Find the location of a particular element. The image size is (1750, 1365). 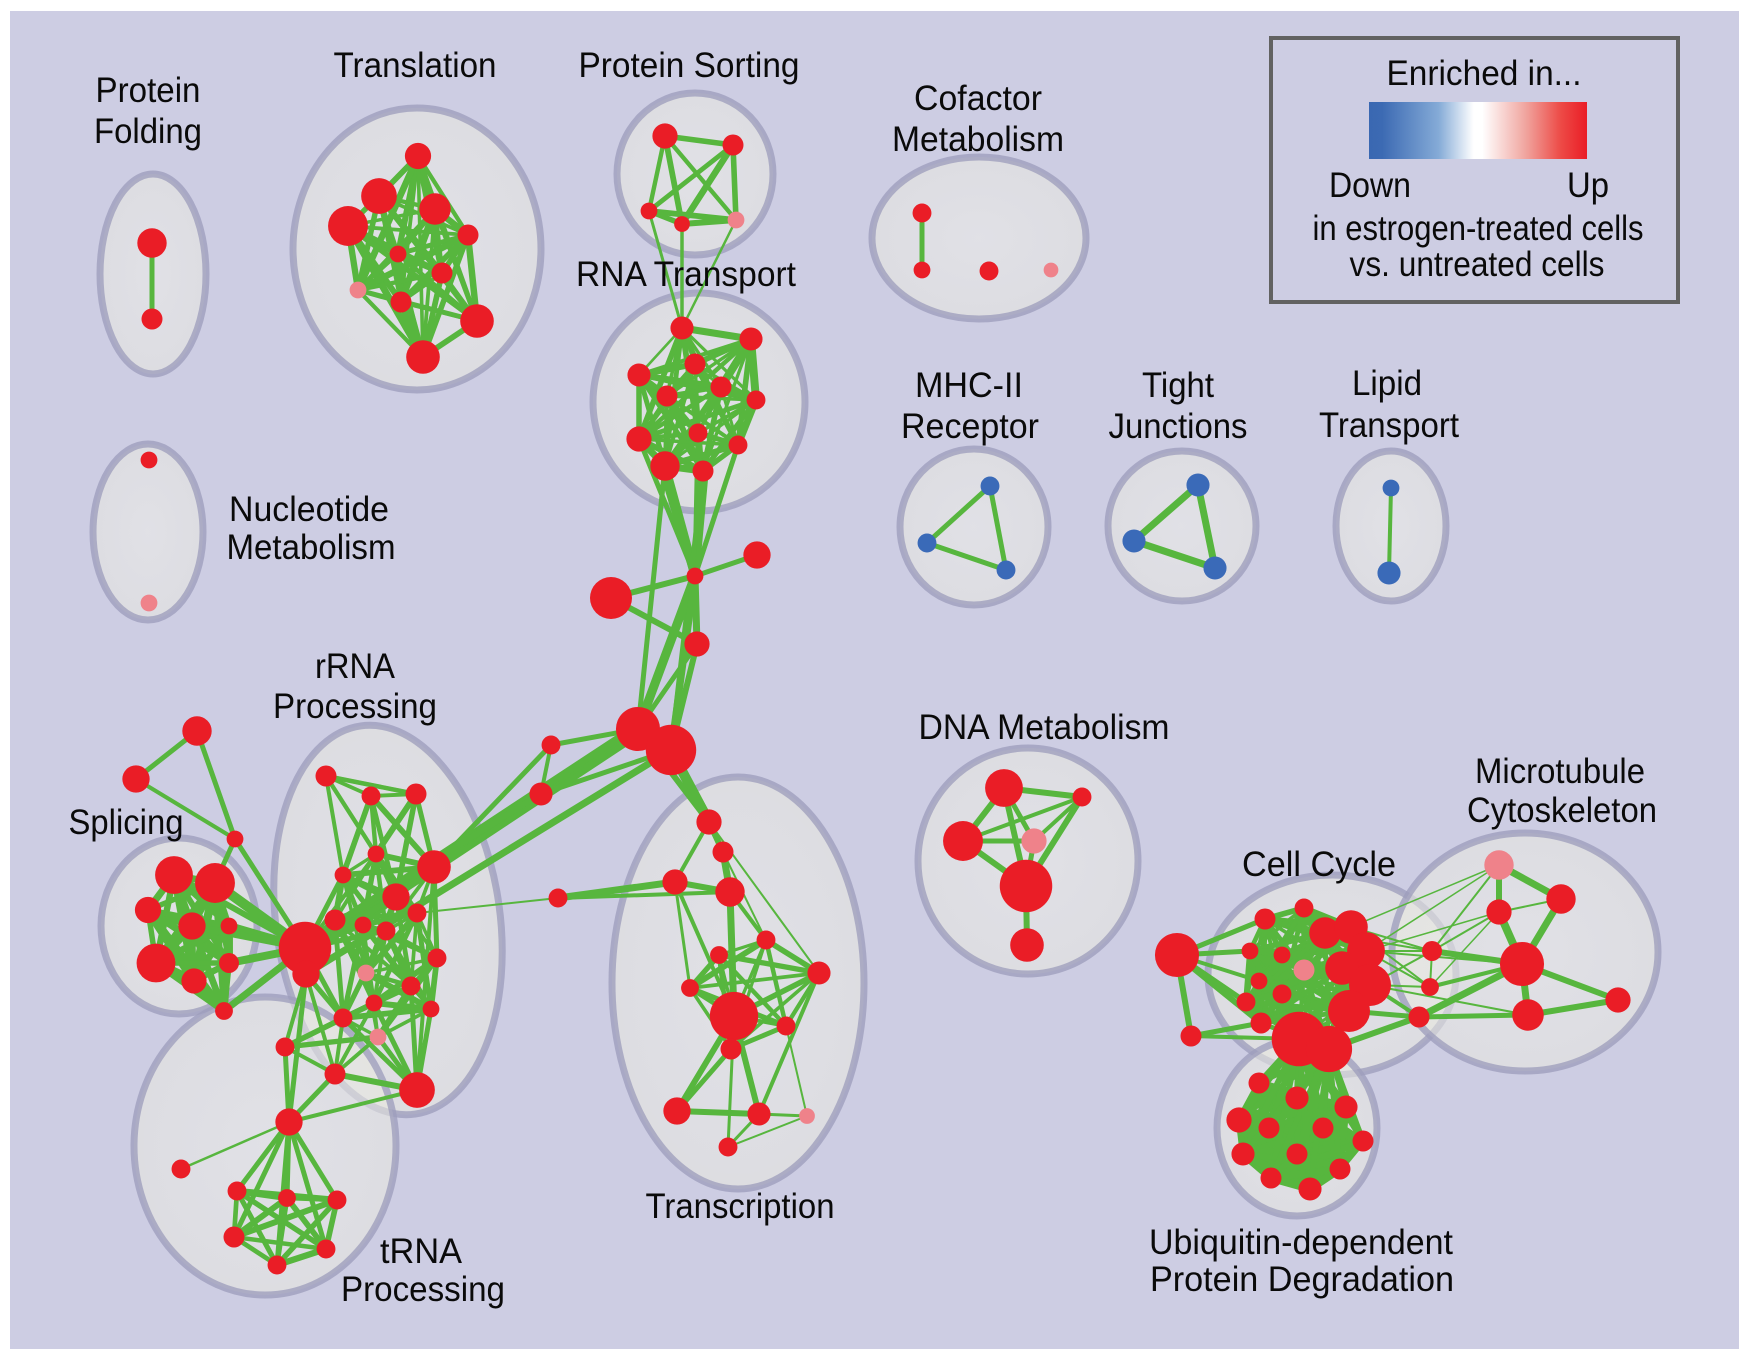

svg-text: DNA Metabolism is located at coordinates (1044, 727).